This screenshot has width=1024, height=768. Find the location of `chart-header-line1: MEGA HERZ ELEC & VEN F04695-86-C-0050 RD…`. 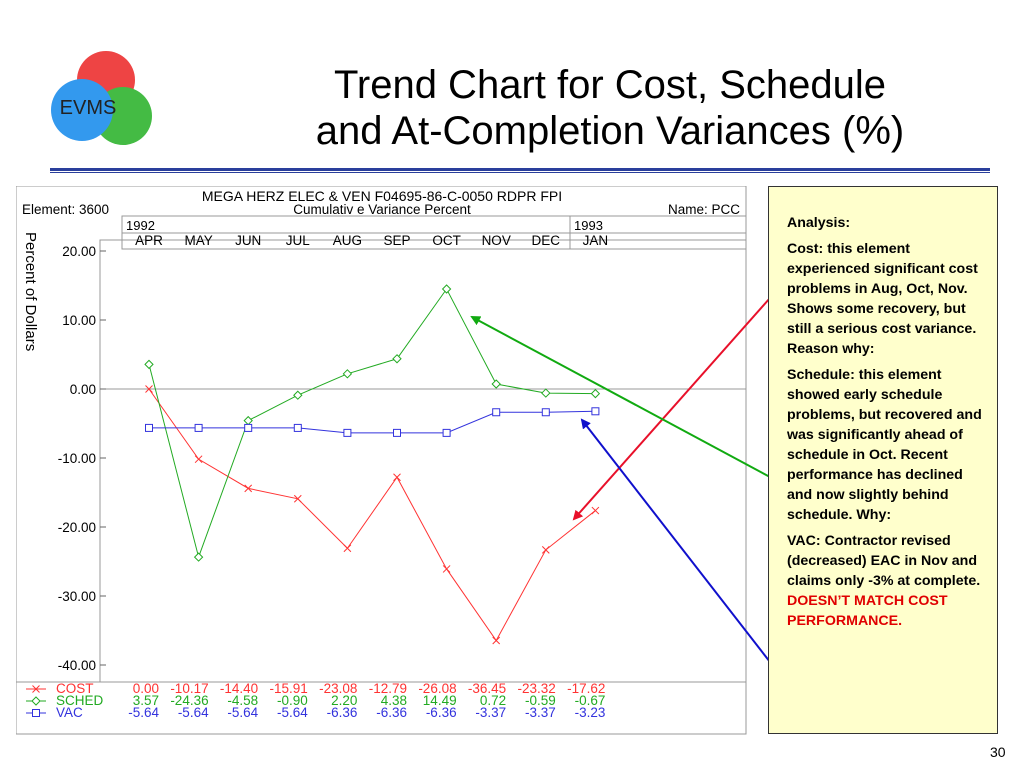

chart-header-line1: MEGA HERZ ELEC & VEN F04695-86-C-0050 RD… is located at coordinates (382, 196).